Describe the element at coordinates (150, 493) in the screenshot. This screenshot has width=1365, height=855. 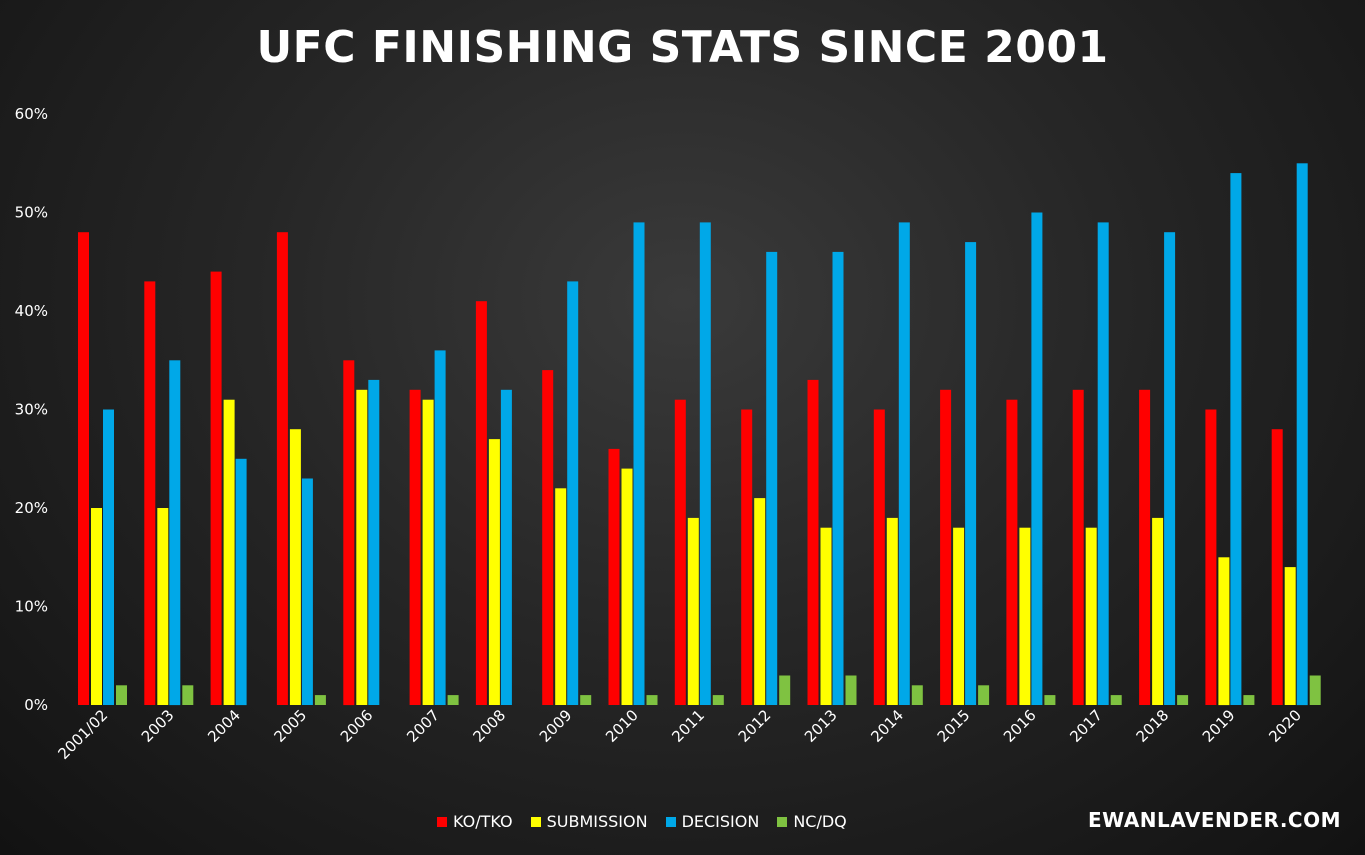
I see `bar-ko-tko-2003` at that location.